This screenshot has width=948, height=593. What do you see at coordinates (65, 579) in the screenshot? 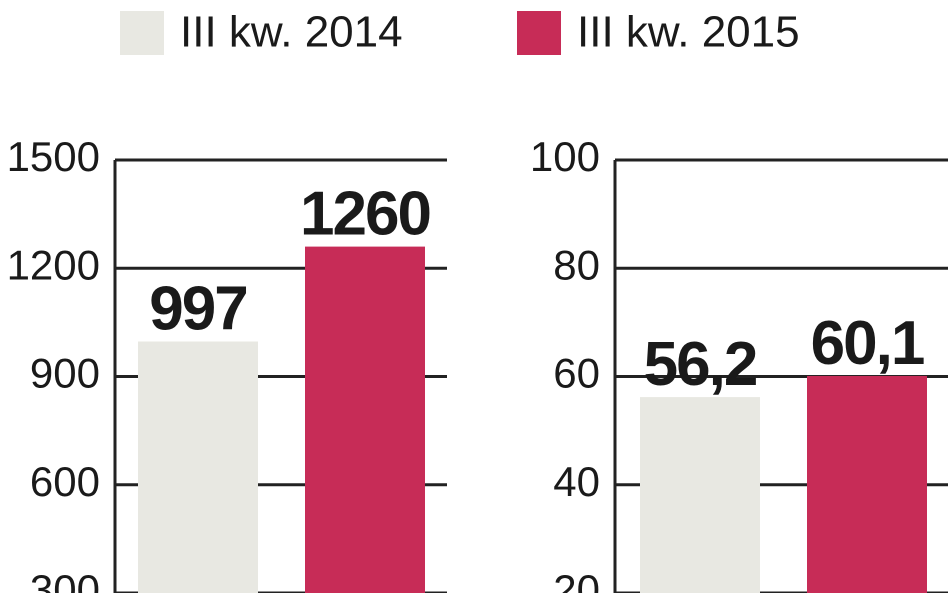
I see `y-tick-label: 300` at bounding box center [65, 579].